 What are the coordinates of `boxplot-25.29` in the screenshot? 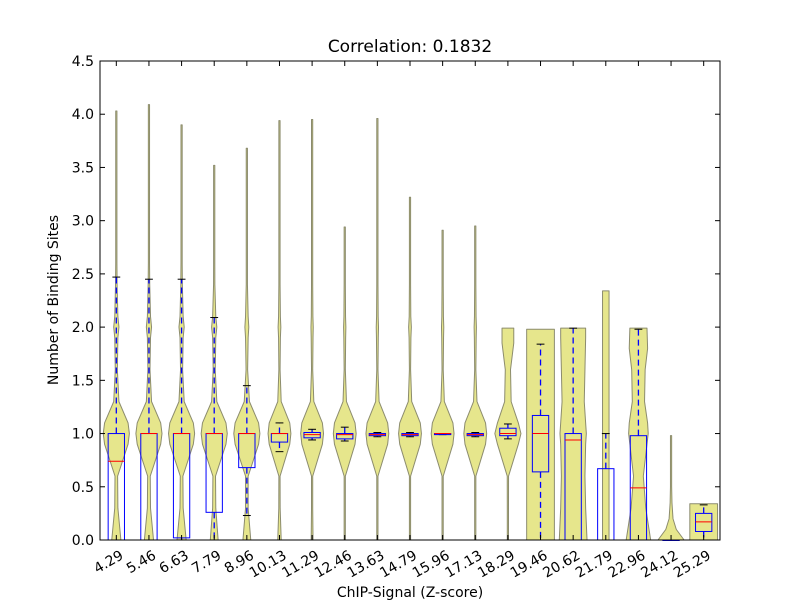 It's located at (704, 522).